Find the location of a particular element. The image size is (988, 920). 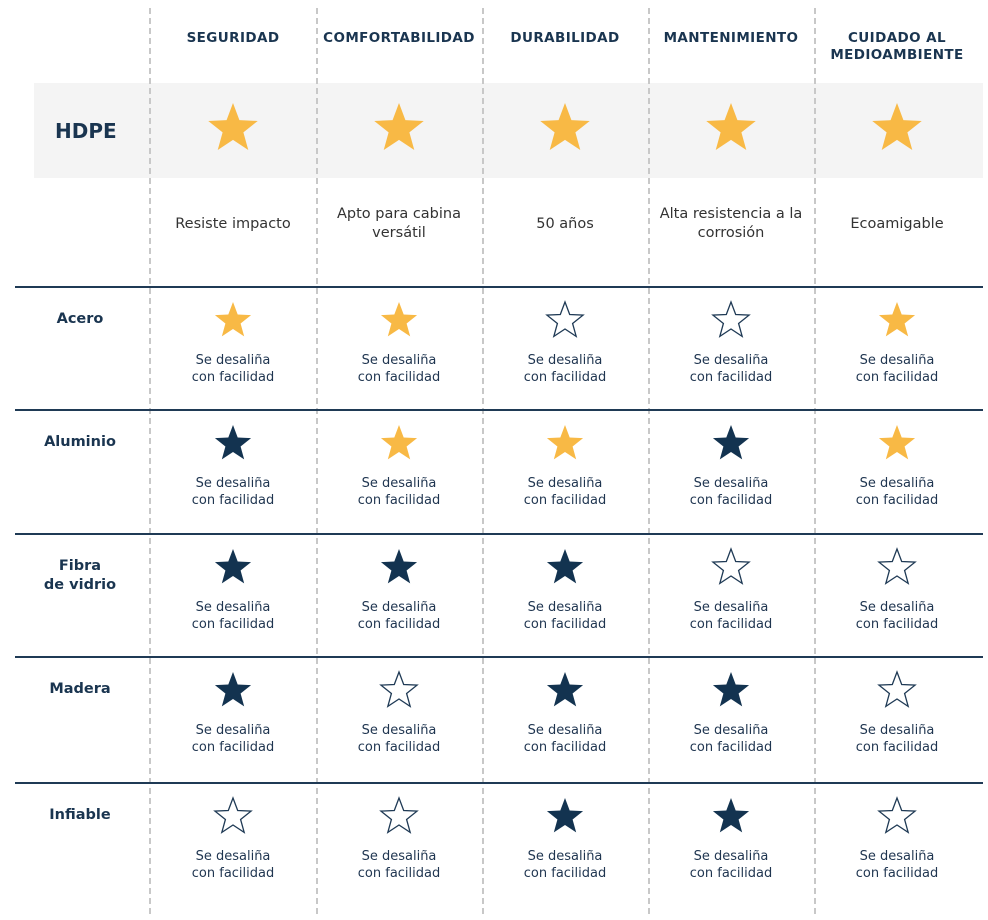

hdpe-description: 50 años is located at coordinates (565, 223).